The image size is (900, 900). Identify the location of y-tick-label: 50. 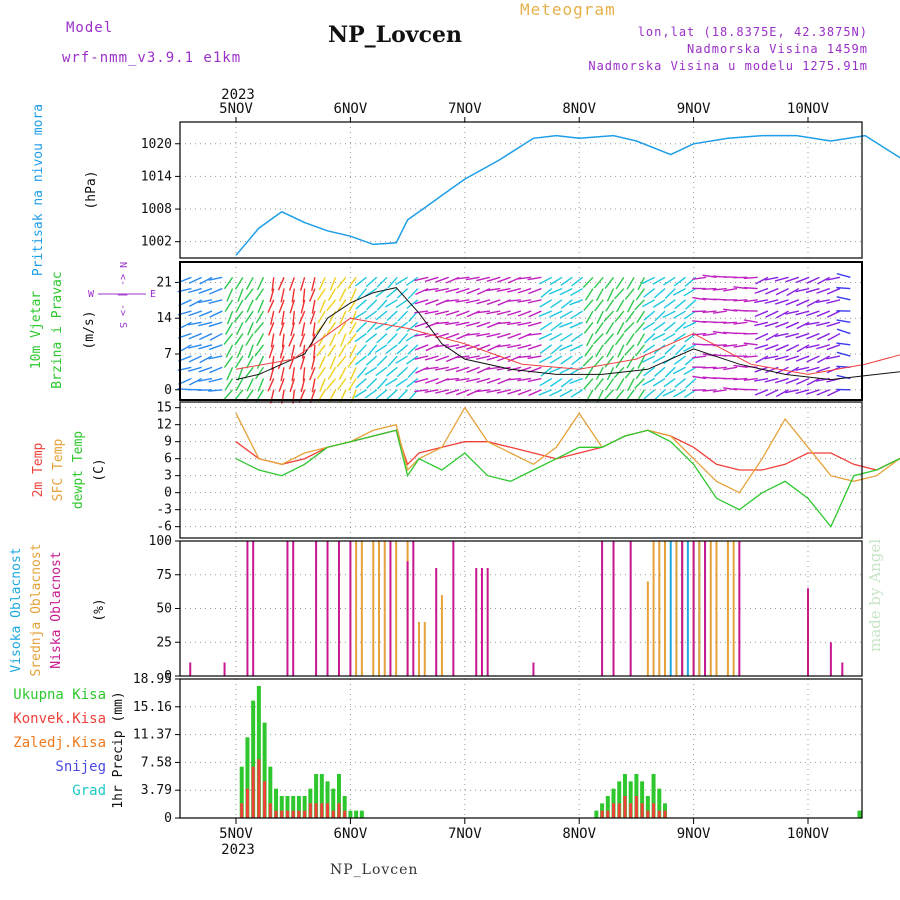
(164, 609).